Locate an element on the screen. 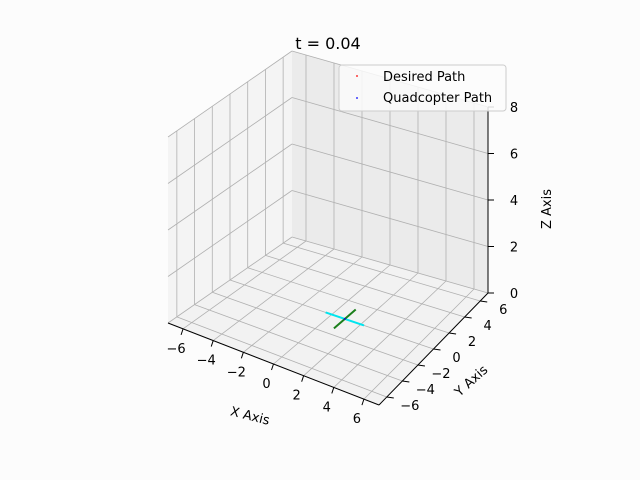  y-tick-label: 4 is located at coordinates (488, 326).